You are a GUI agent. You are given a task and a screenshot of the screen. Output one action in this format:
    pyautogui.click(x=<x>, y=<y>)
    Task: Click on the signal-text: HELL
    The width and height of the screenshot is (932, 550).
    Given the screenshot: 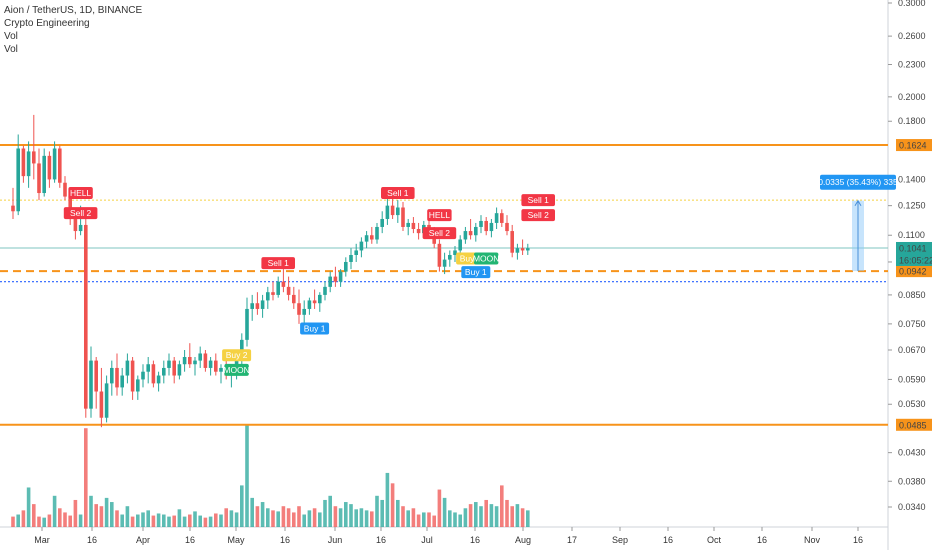 What is the action you would take?
    pyautogui.click(x=81, y=193)
    